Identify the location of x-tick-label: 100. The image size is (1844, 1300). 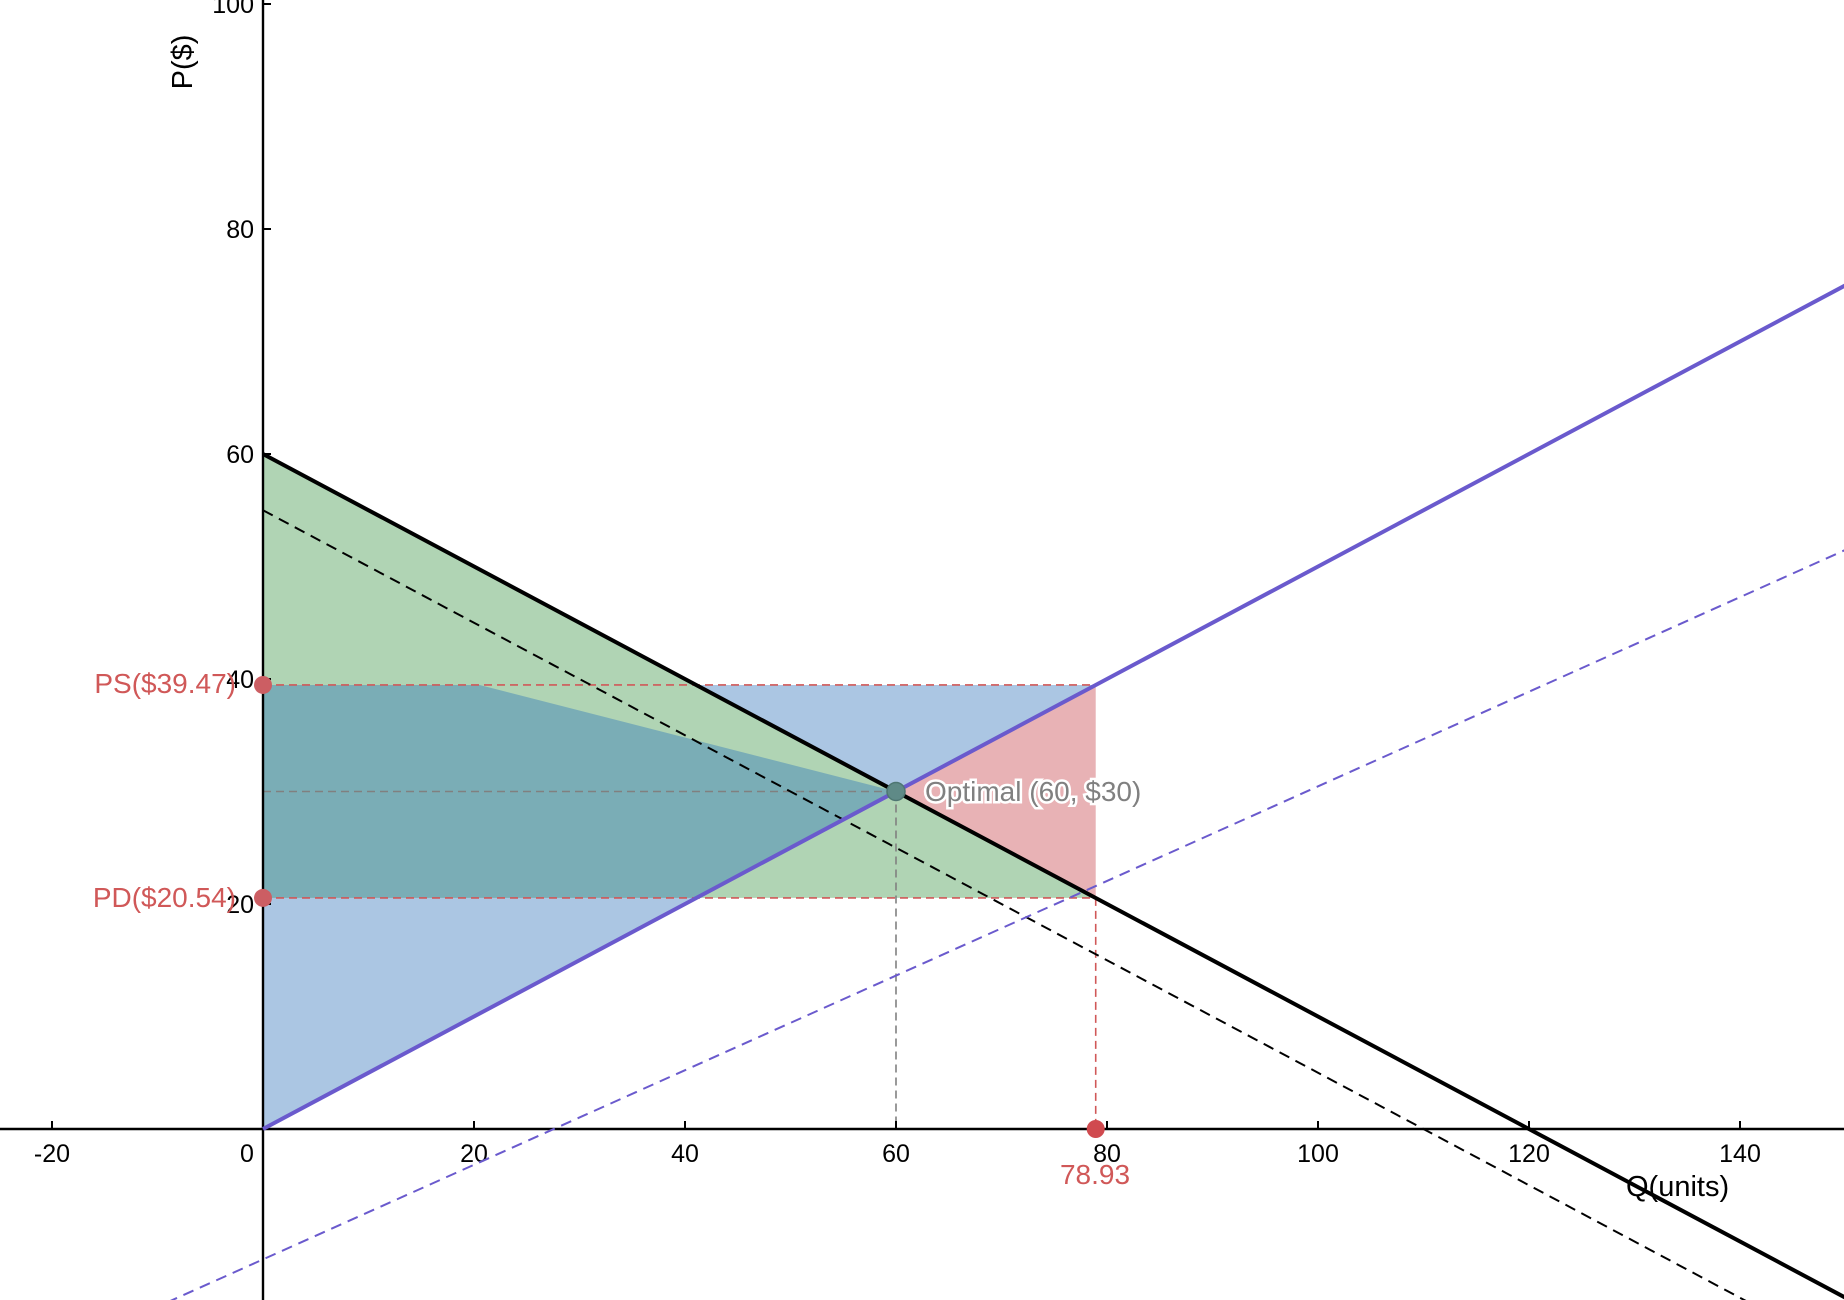
(1318, 1154).